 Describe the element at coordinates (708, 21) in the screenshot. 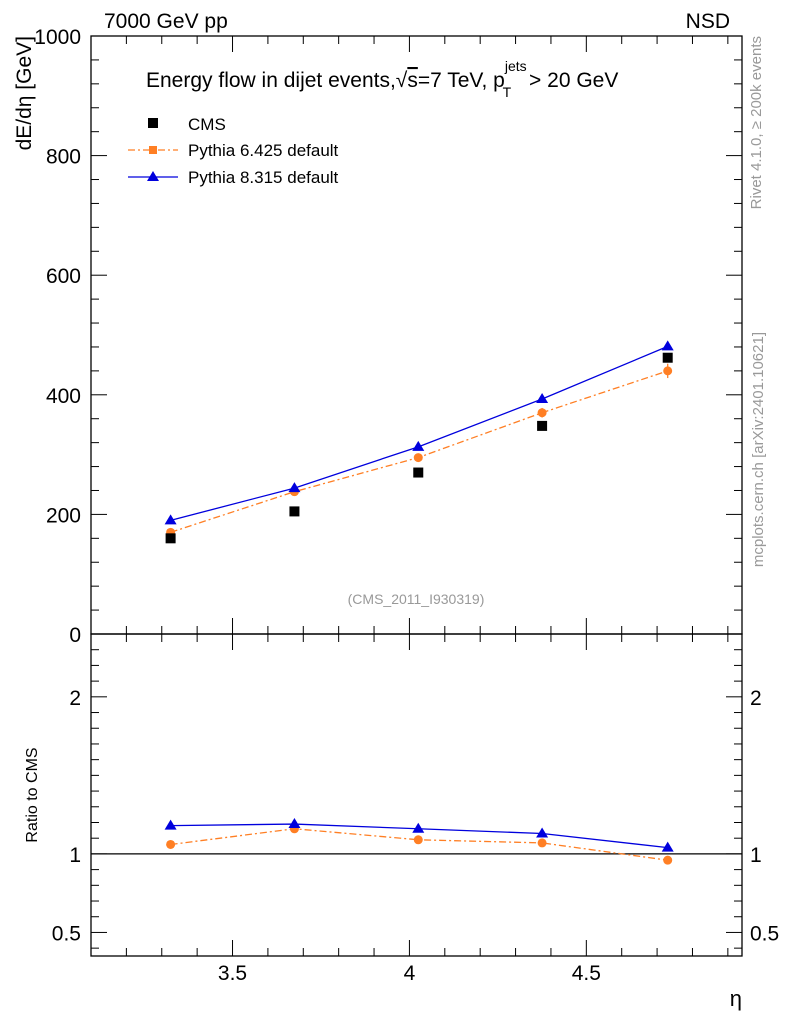

I see `header-process: NSD` at that location.